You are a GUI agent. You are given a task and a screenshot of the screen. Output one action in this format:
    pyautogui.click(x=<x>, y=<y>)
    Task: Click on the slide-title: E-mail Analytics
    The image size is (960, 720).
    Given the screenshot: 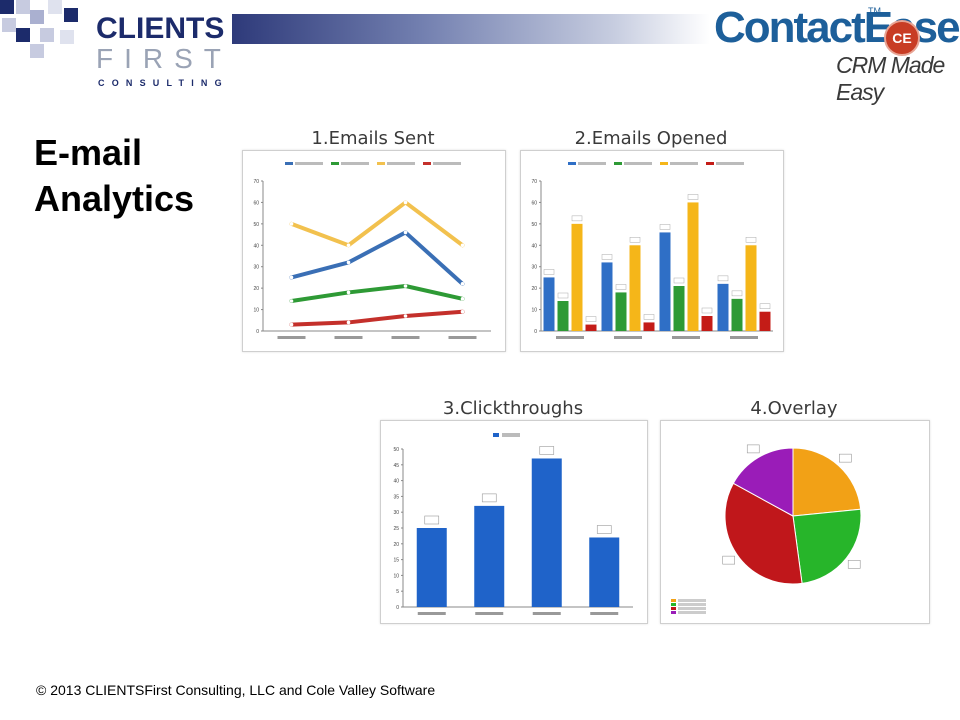 What is the action you would take?
    pyautogui.click(x=114, y=176)
    